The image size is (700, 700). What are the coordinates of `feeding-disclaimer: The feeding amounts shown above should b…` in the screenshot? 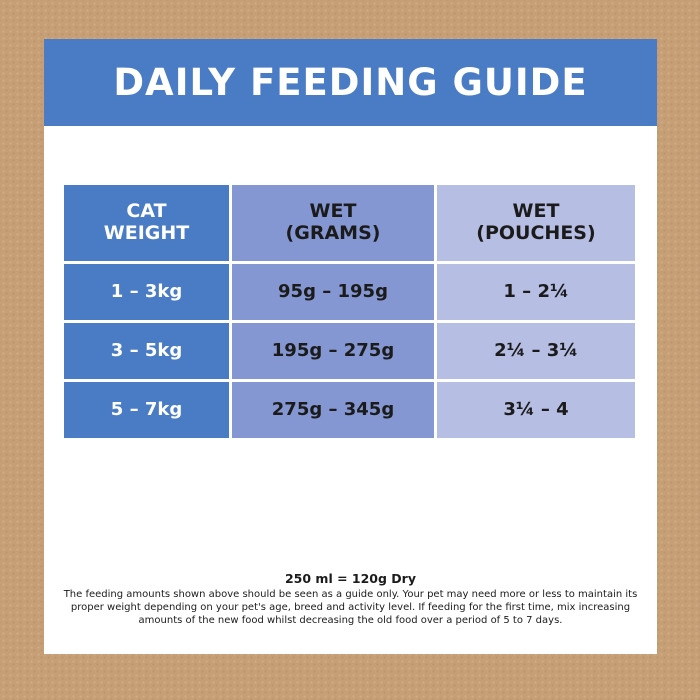 It's located at (350, 607).